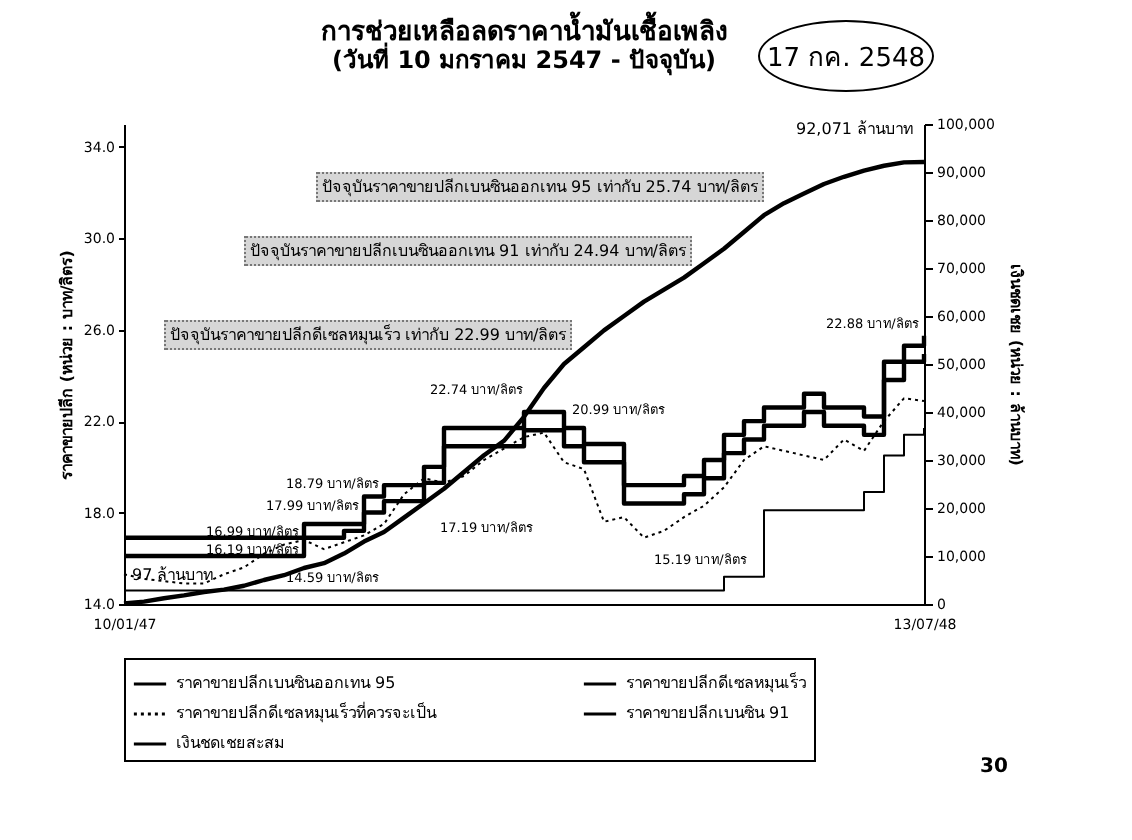 The width and height of the screenshot is (1132, 840). Describe the element at coordinates (368, 335) in the screenshot. I see `annotation: ปัจจุบันราคาขายปลีกดีเซลหมุนเร็ว เท่ากับ 22.99 บาท/ลิตร` at that location.